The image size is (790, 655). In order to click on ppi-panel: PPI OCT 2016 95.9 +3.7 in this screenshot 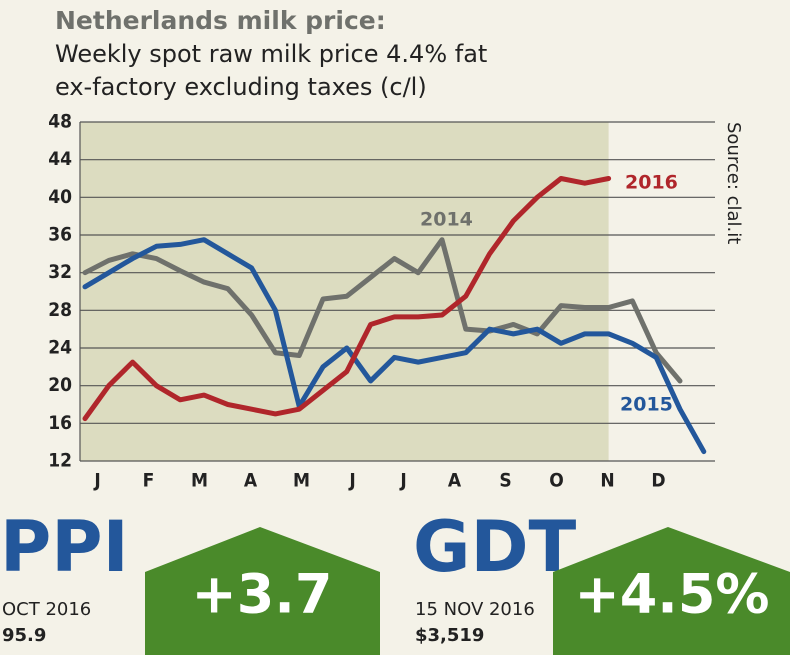, I will do `click(190, 580)`.